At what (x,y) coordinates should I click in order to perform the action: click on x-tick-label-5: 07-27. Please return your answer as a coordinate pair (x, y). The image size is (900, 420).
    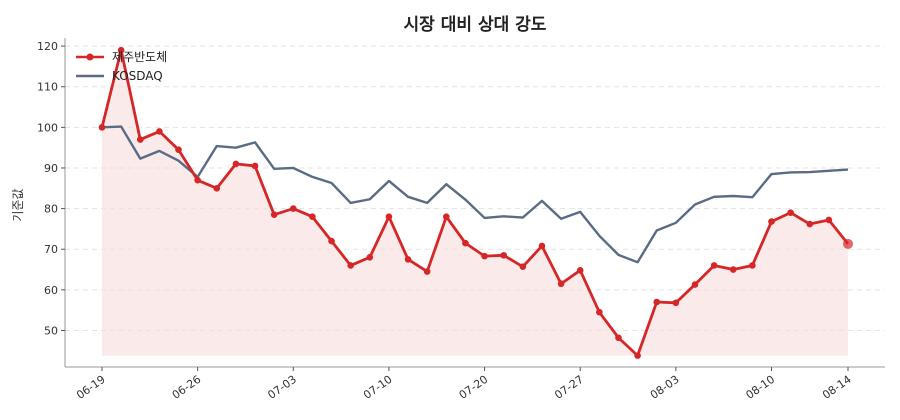
    Looking at the image, I should click on (569, 387).